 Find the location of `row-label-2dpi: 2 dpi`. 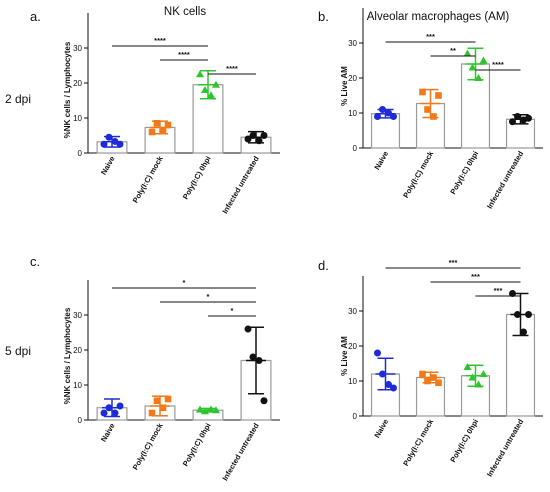

row-label-2dpi: 2 dpi is located at coordinates (18, 99).